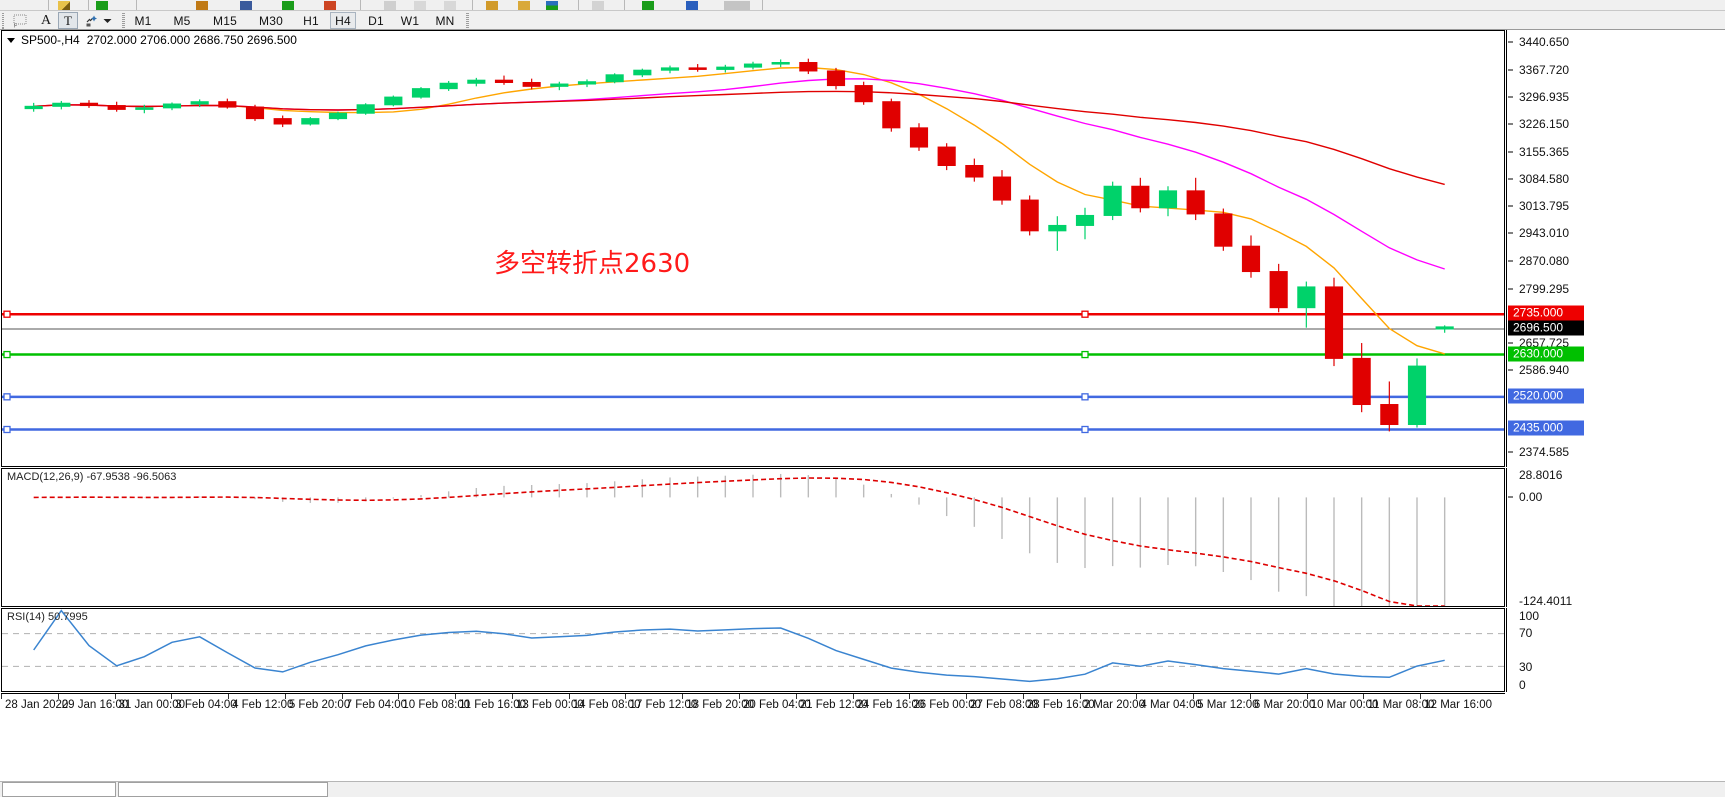  What do you see at coordinates (246, 5) in the screenshot?
I see `blue-bar-icon` at bounding box center [246, 5].